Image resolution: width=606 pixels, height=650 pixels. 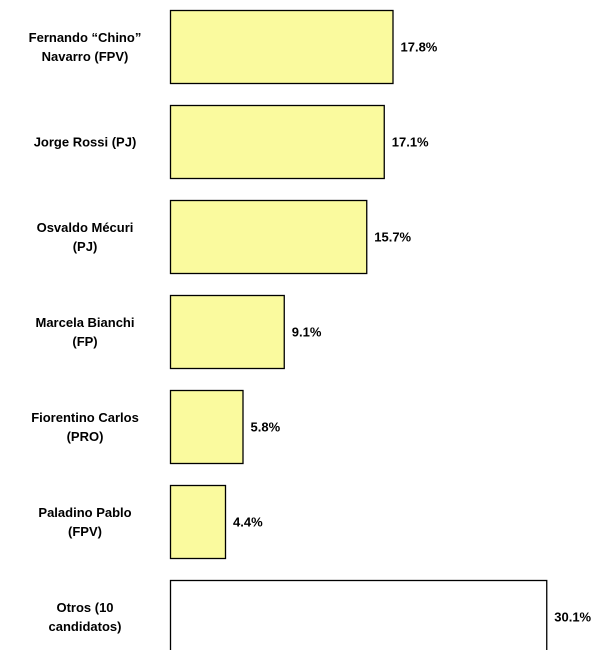 I want to click on value-label: 30.1%, so click(x=573, y=616).